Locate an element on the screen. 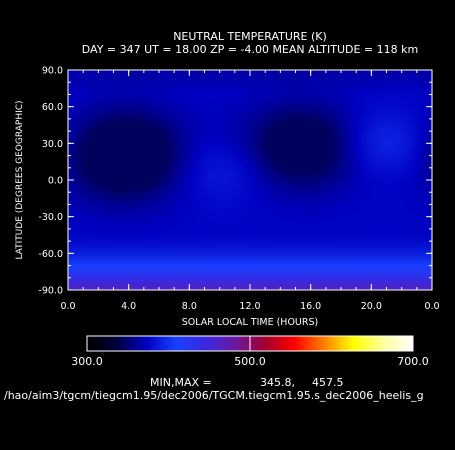 The height and width of the screenshot is (450, 455). colorbar-tick-labels: 300.0 500.0 700.0 is located at coordinates (250, 361).